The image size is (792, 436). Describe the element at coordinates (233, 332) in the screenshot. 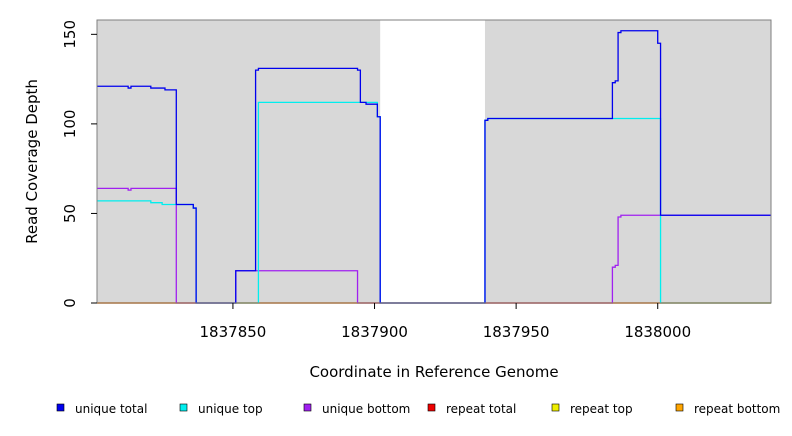

I see `x-tick-label: 1837850` at that location.